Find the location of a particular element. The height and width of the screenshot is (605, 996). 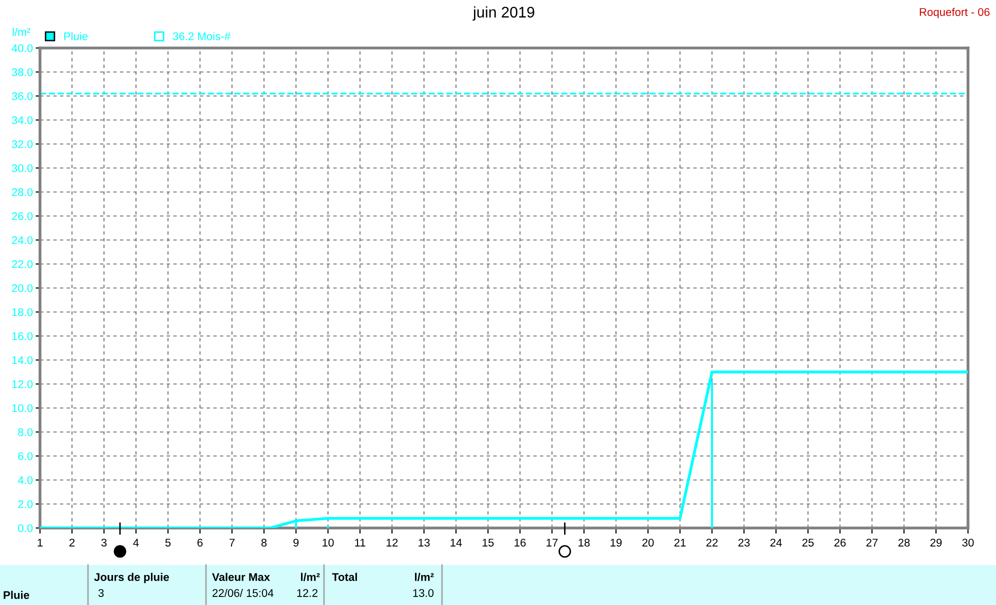

y-tick-label: 16.0 is located at coordinates (22, 336).